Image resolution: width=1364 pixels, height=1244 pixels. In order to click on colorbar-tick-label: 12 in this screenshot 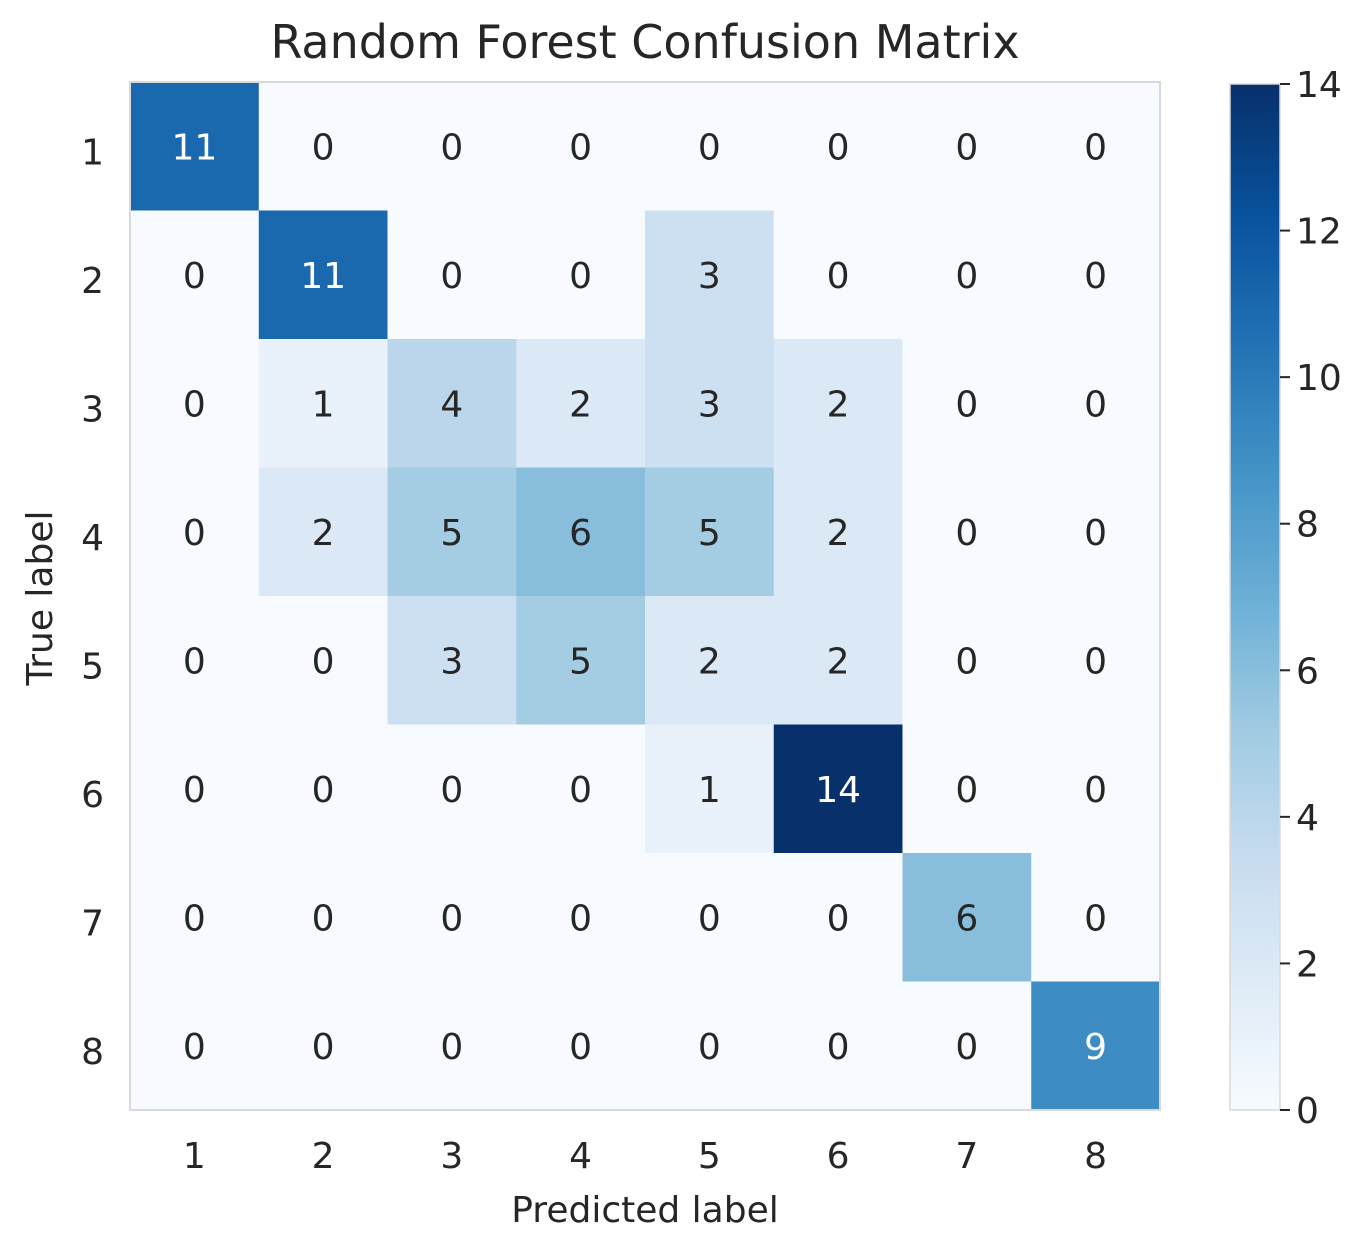, I will do `click(1319, 232)`.